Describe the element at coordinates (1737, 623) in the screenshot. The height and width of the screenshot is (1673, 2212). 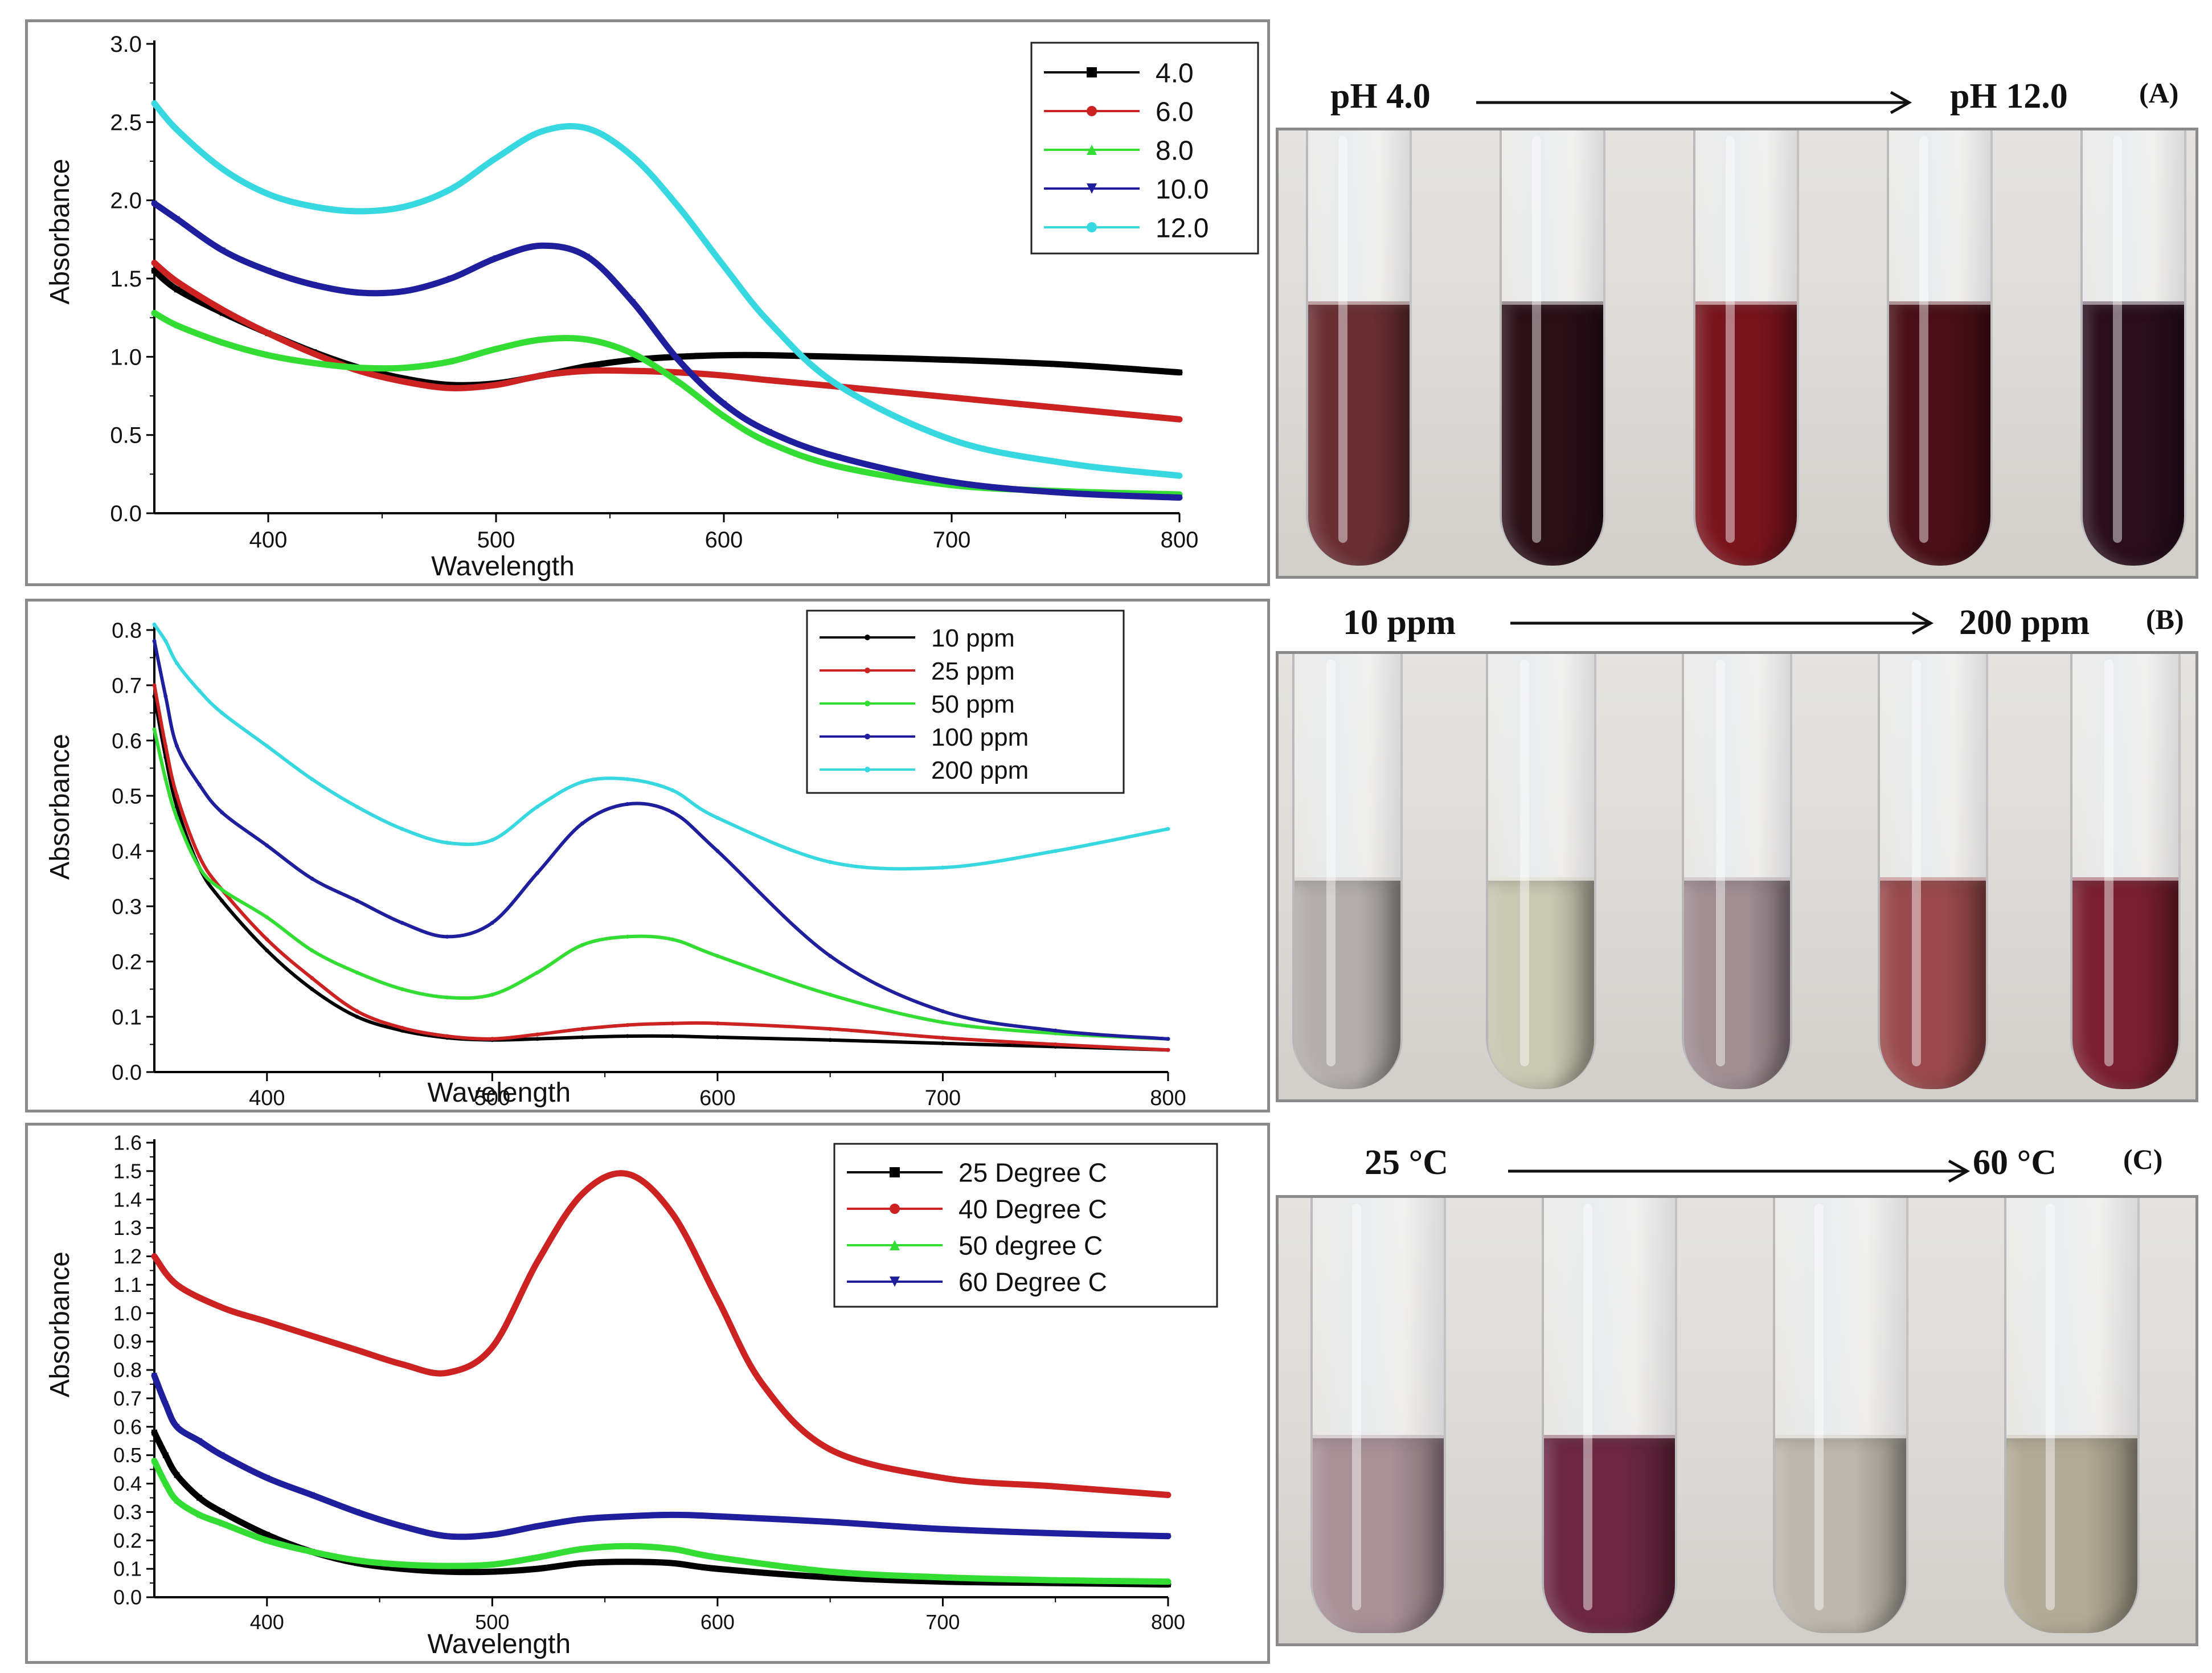
I see `caption-row-b: 10 ppm 200 ppm (B)` at that location.